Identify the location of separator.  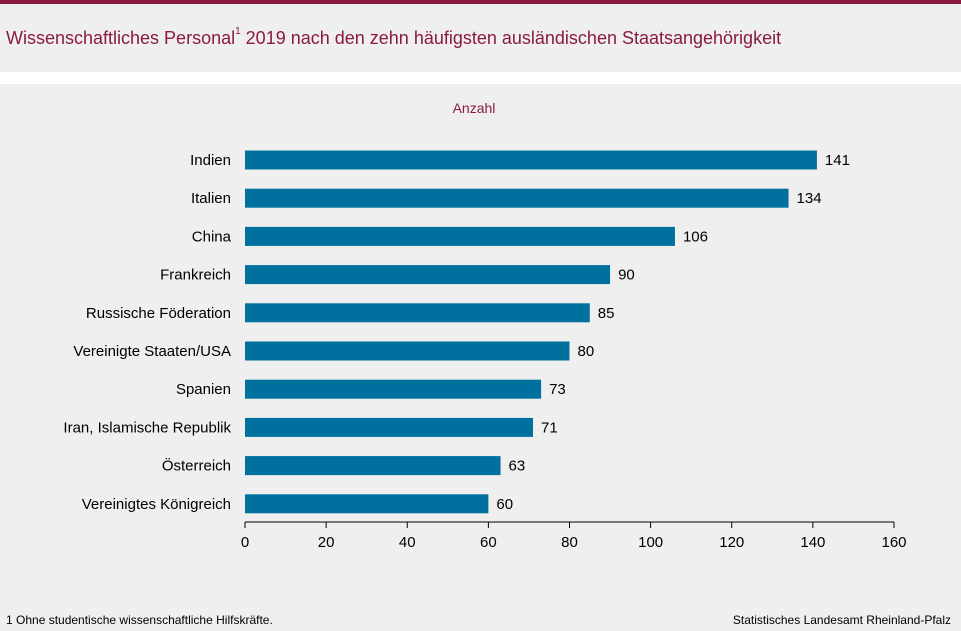
(480, 78).